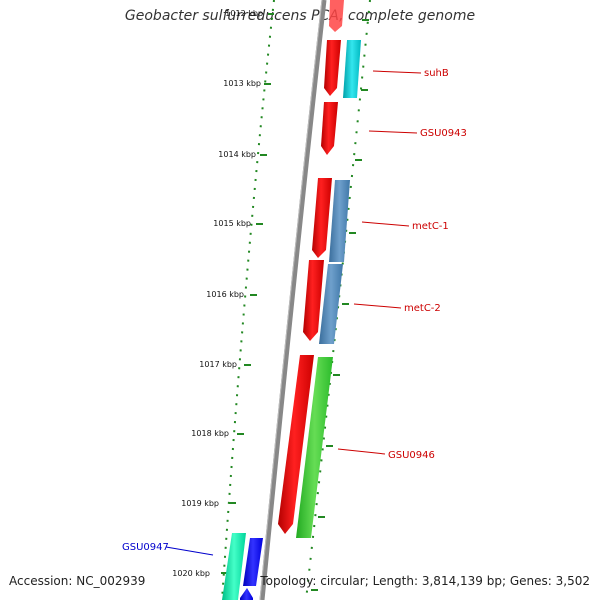 This screenshot has width=600, height=600. I want to click on gene-box-cyan, so click(352, 69).